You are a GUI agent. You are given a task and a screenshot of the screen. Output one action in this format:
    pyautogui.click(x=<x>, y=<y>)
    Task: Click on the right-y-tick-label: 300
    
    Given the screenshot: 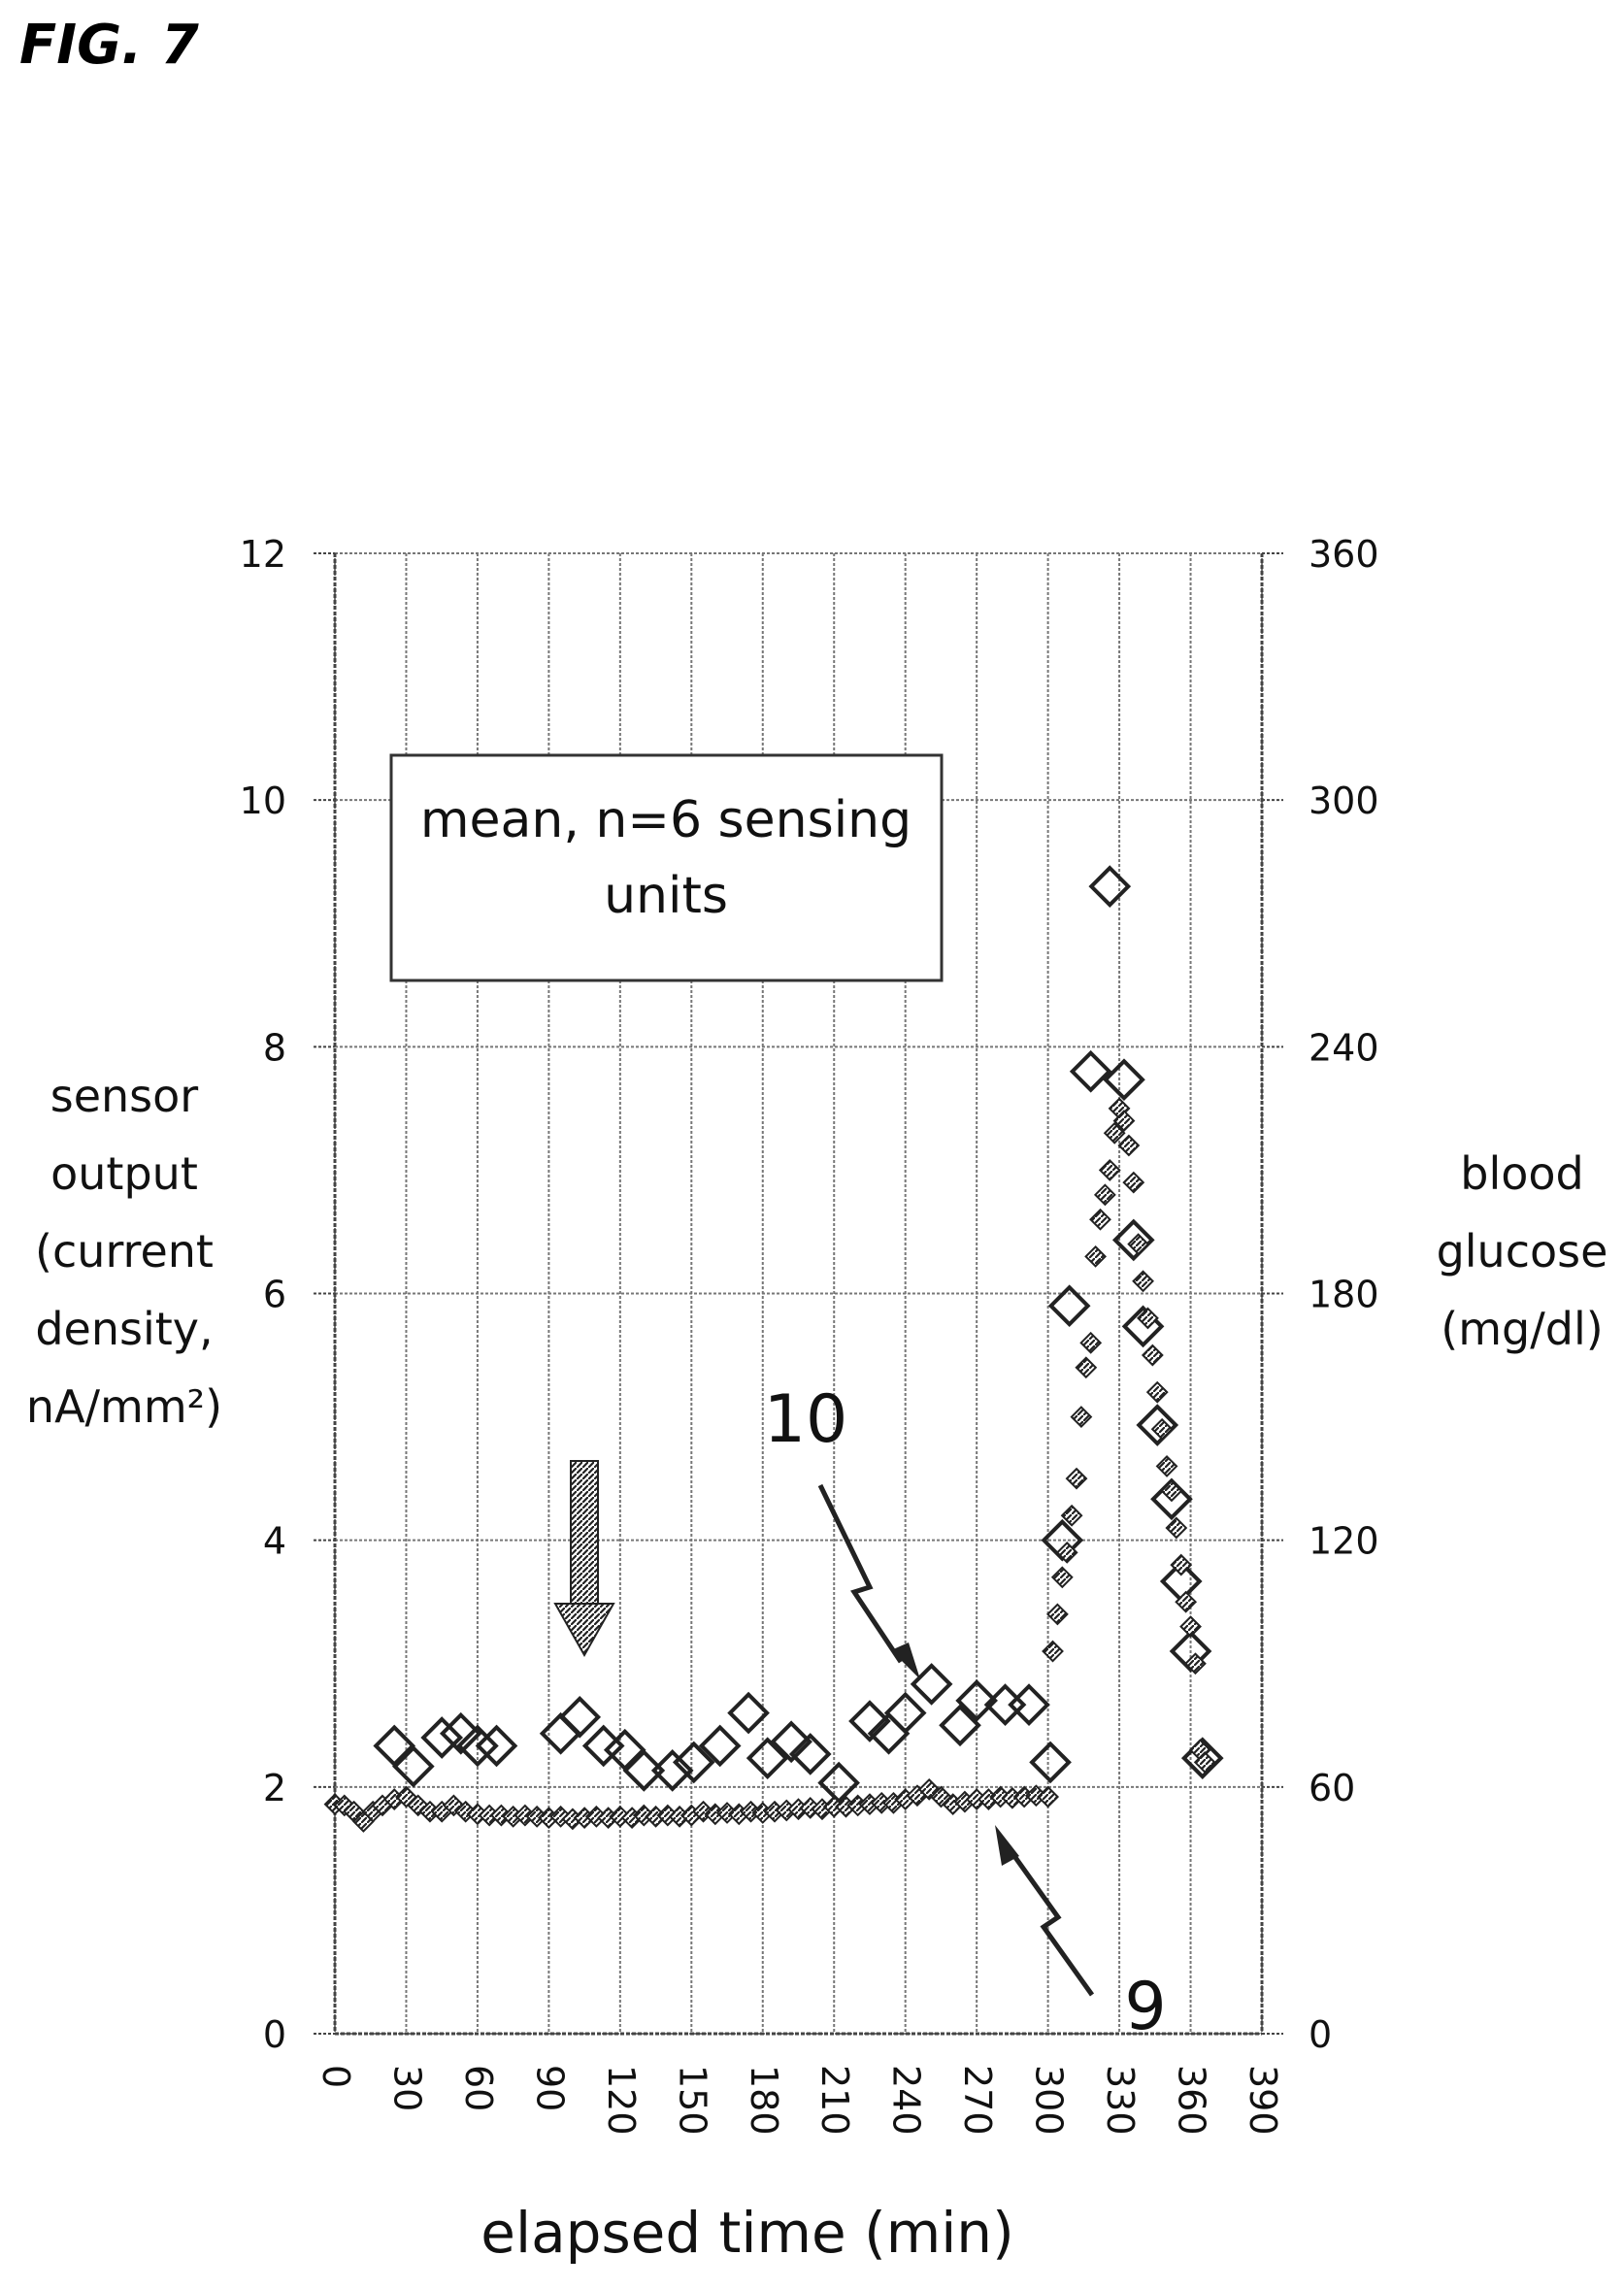 What is the action you would take?
    pyautogui.click(x=1344, y=801)
    